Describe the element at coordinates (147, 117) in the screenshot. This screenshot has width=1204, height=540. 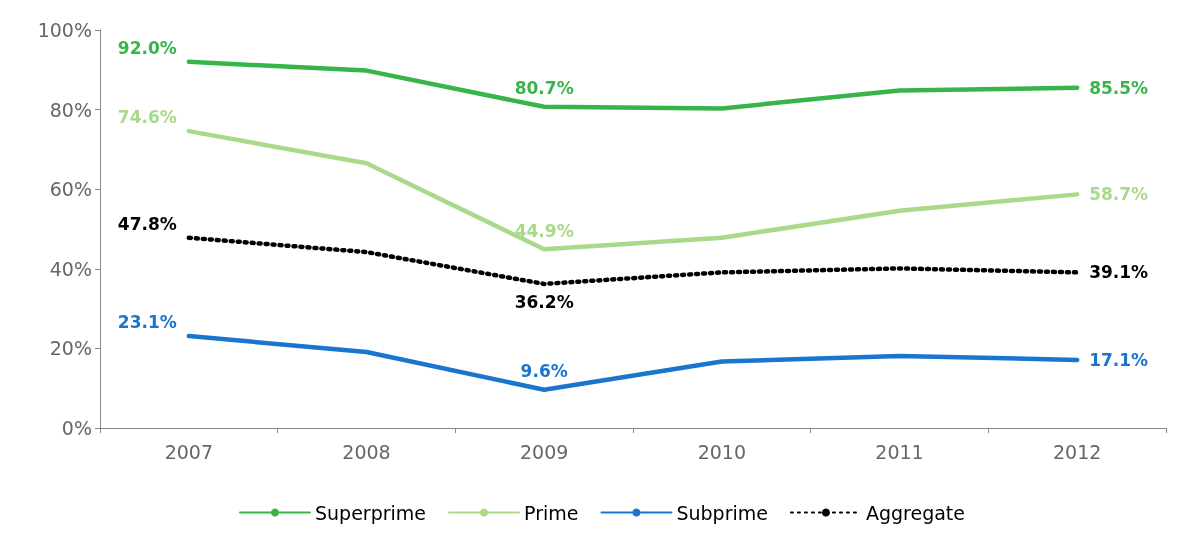
I see `data-label: 74.6%` at that location.